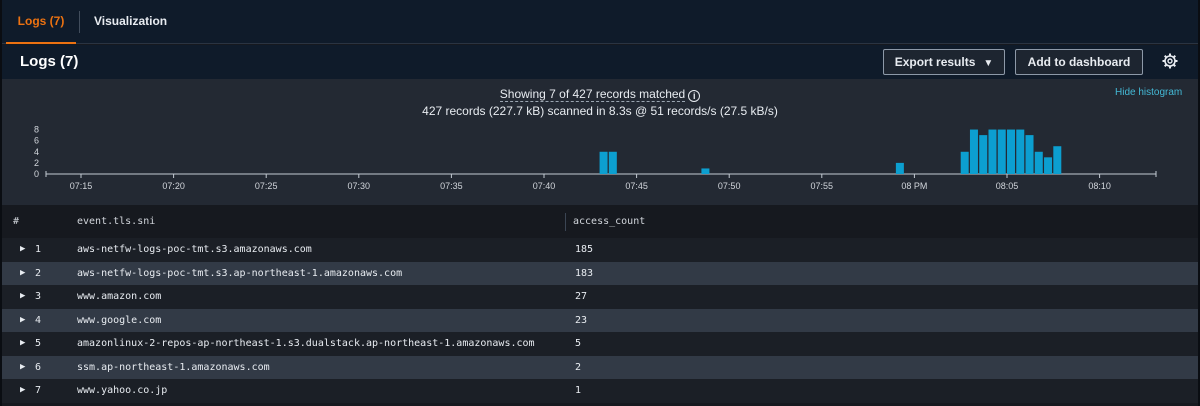  I want to click on row-access-count: 1, so click(578, 390).